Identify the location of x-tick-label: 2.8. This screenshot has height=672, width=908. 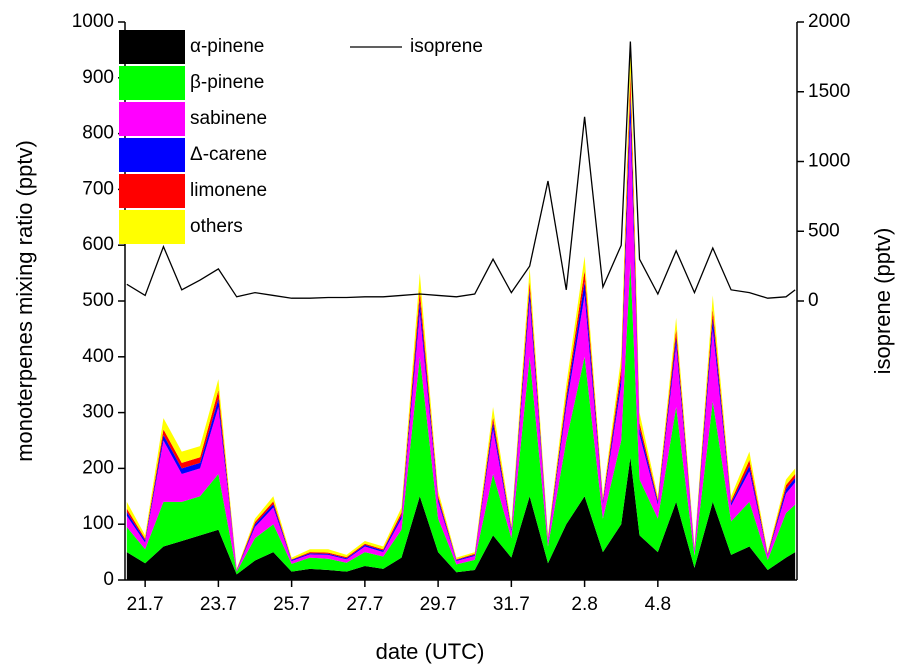
(584, 604).